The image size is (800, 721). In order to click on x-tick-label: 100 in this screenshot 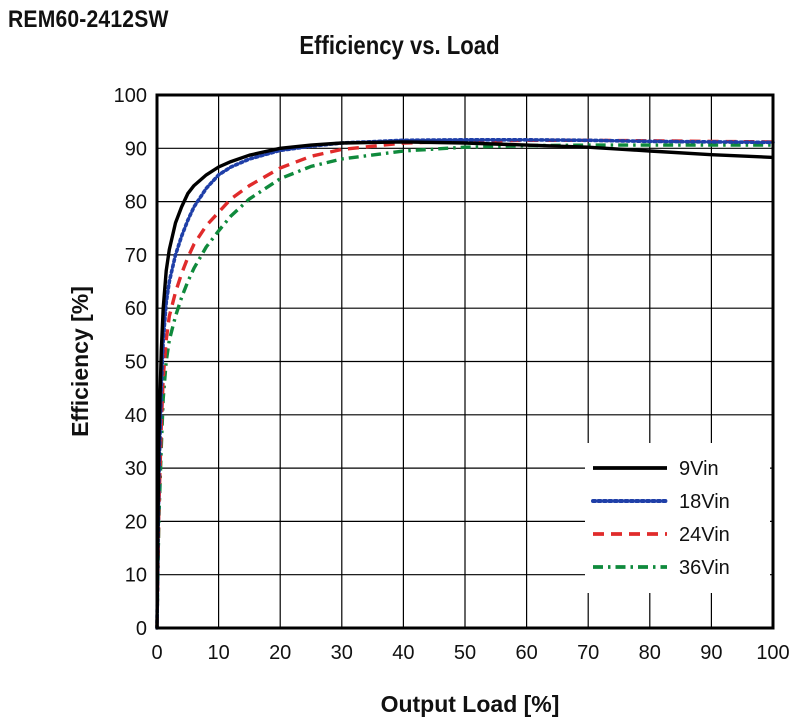, I will do `click(772, 653)`.